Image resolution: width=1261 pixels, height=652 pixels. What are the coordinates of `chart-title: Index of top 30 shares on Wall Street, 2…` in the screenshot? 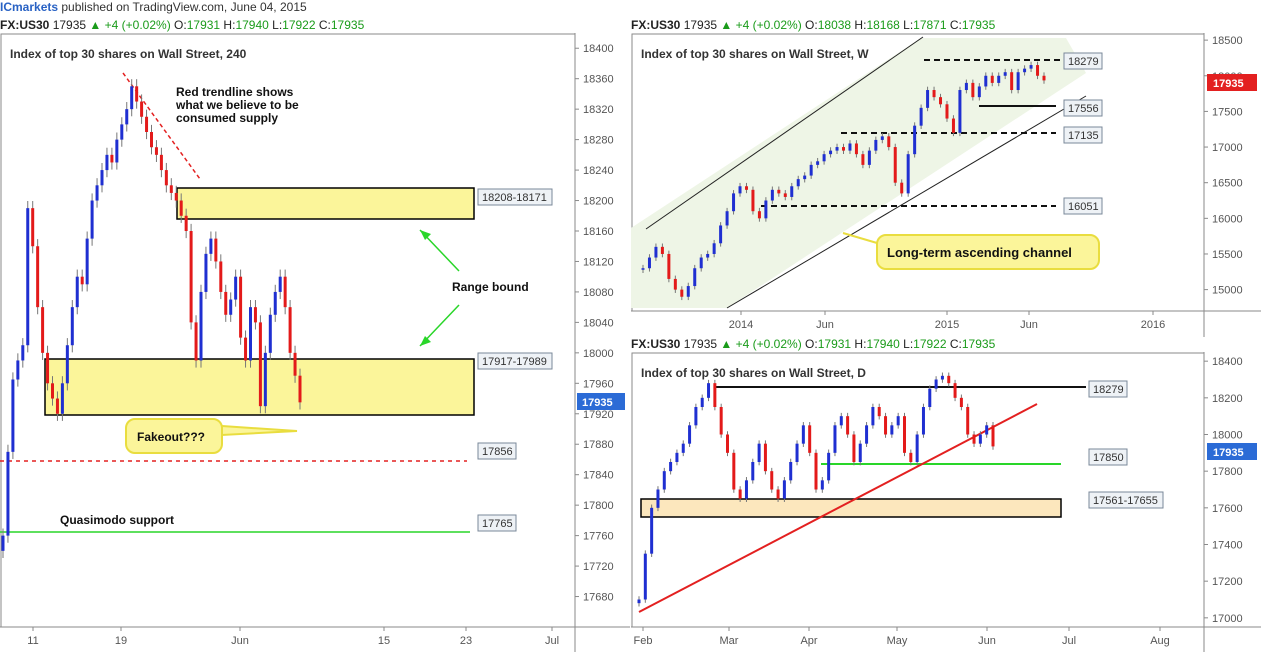 It's located at (128, 54).